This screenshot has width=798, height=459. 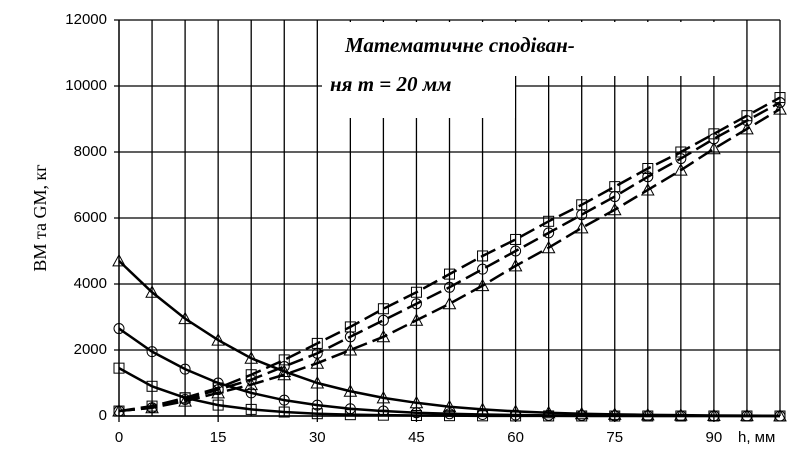 I want to click on y-tick-label: 10000, so click(x=86, y=85).